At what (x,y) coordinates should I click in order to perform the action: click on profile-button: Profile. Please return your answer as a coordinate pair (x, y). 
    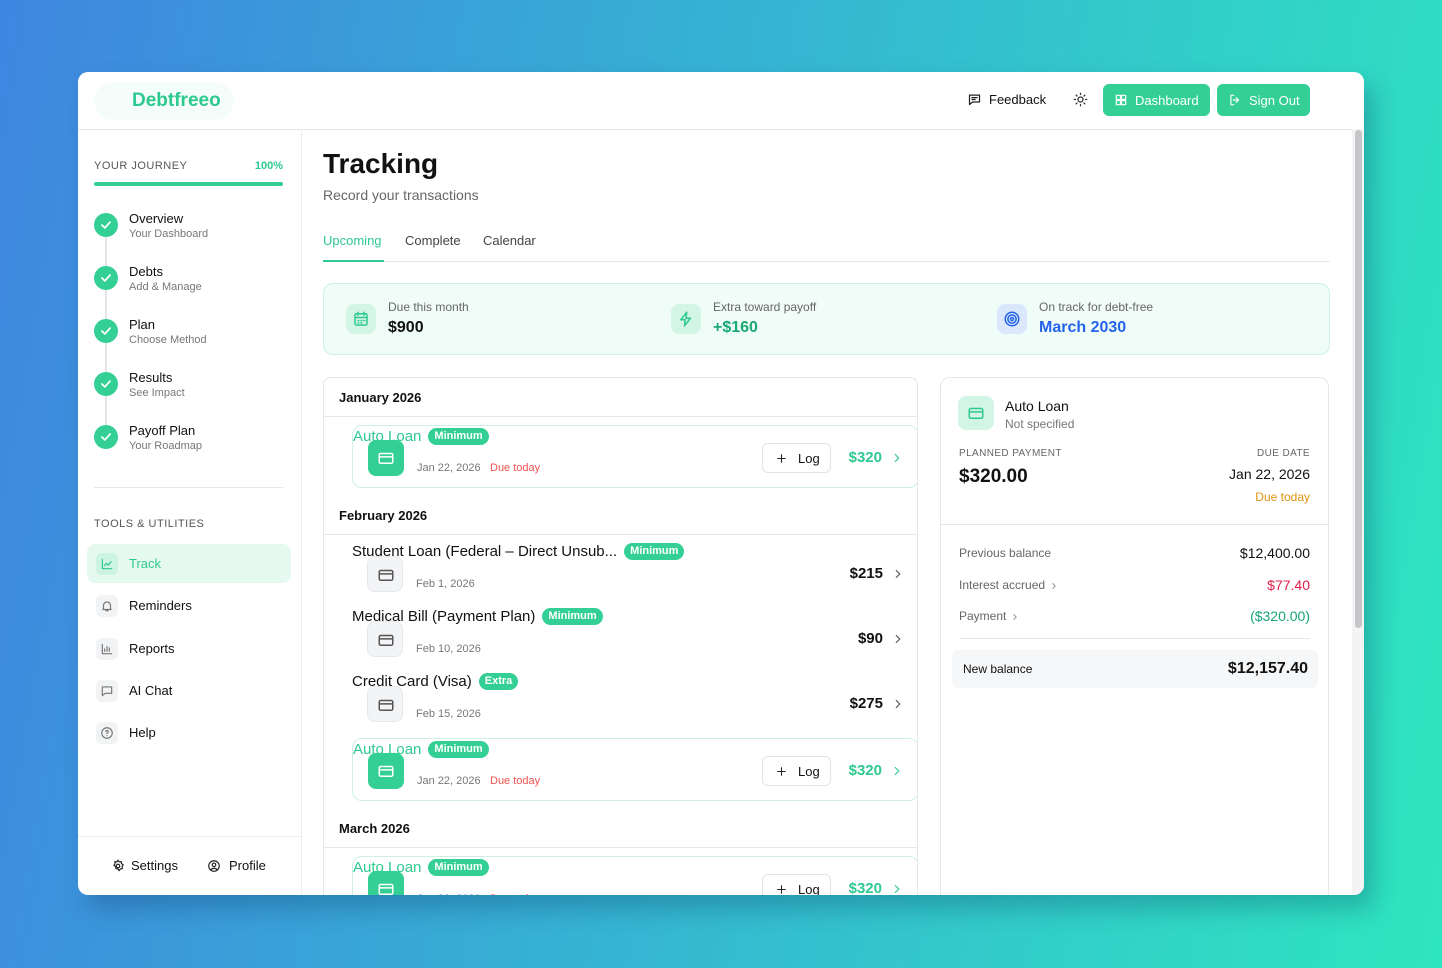
    Looking at the image, I should click on (247, 865).